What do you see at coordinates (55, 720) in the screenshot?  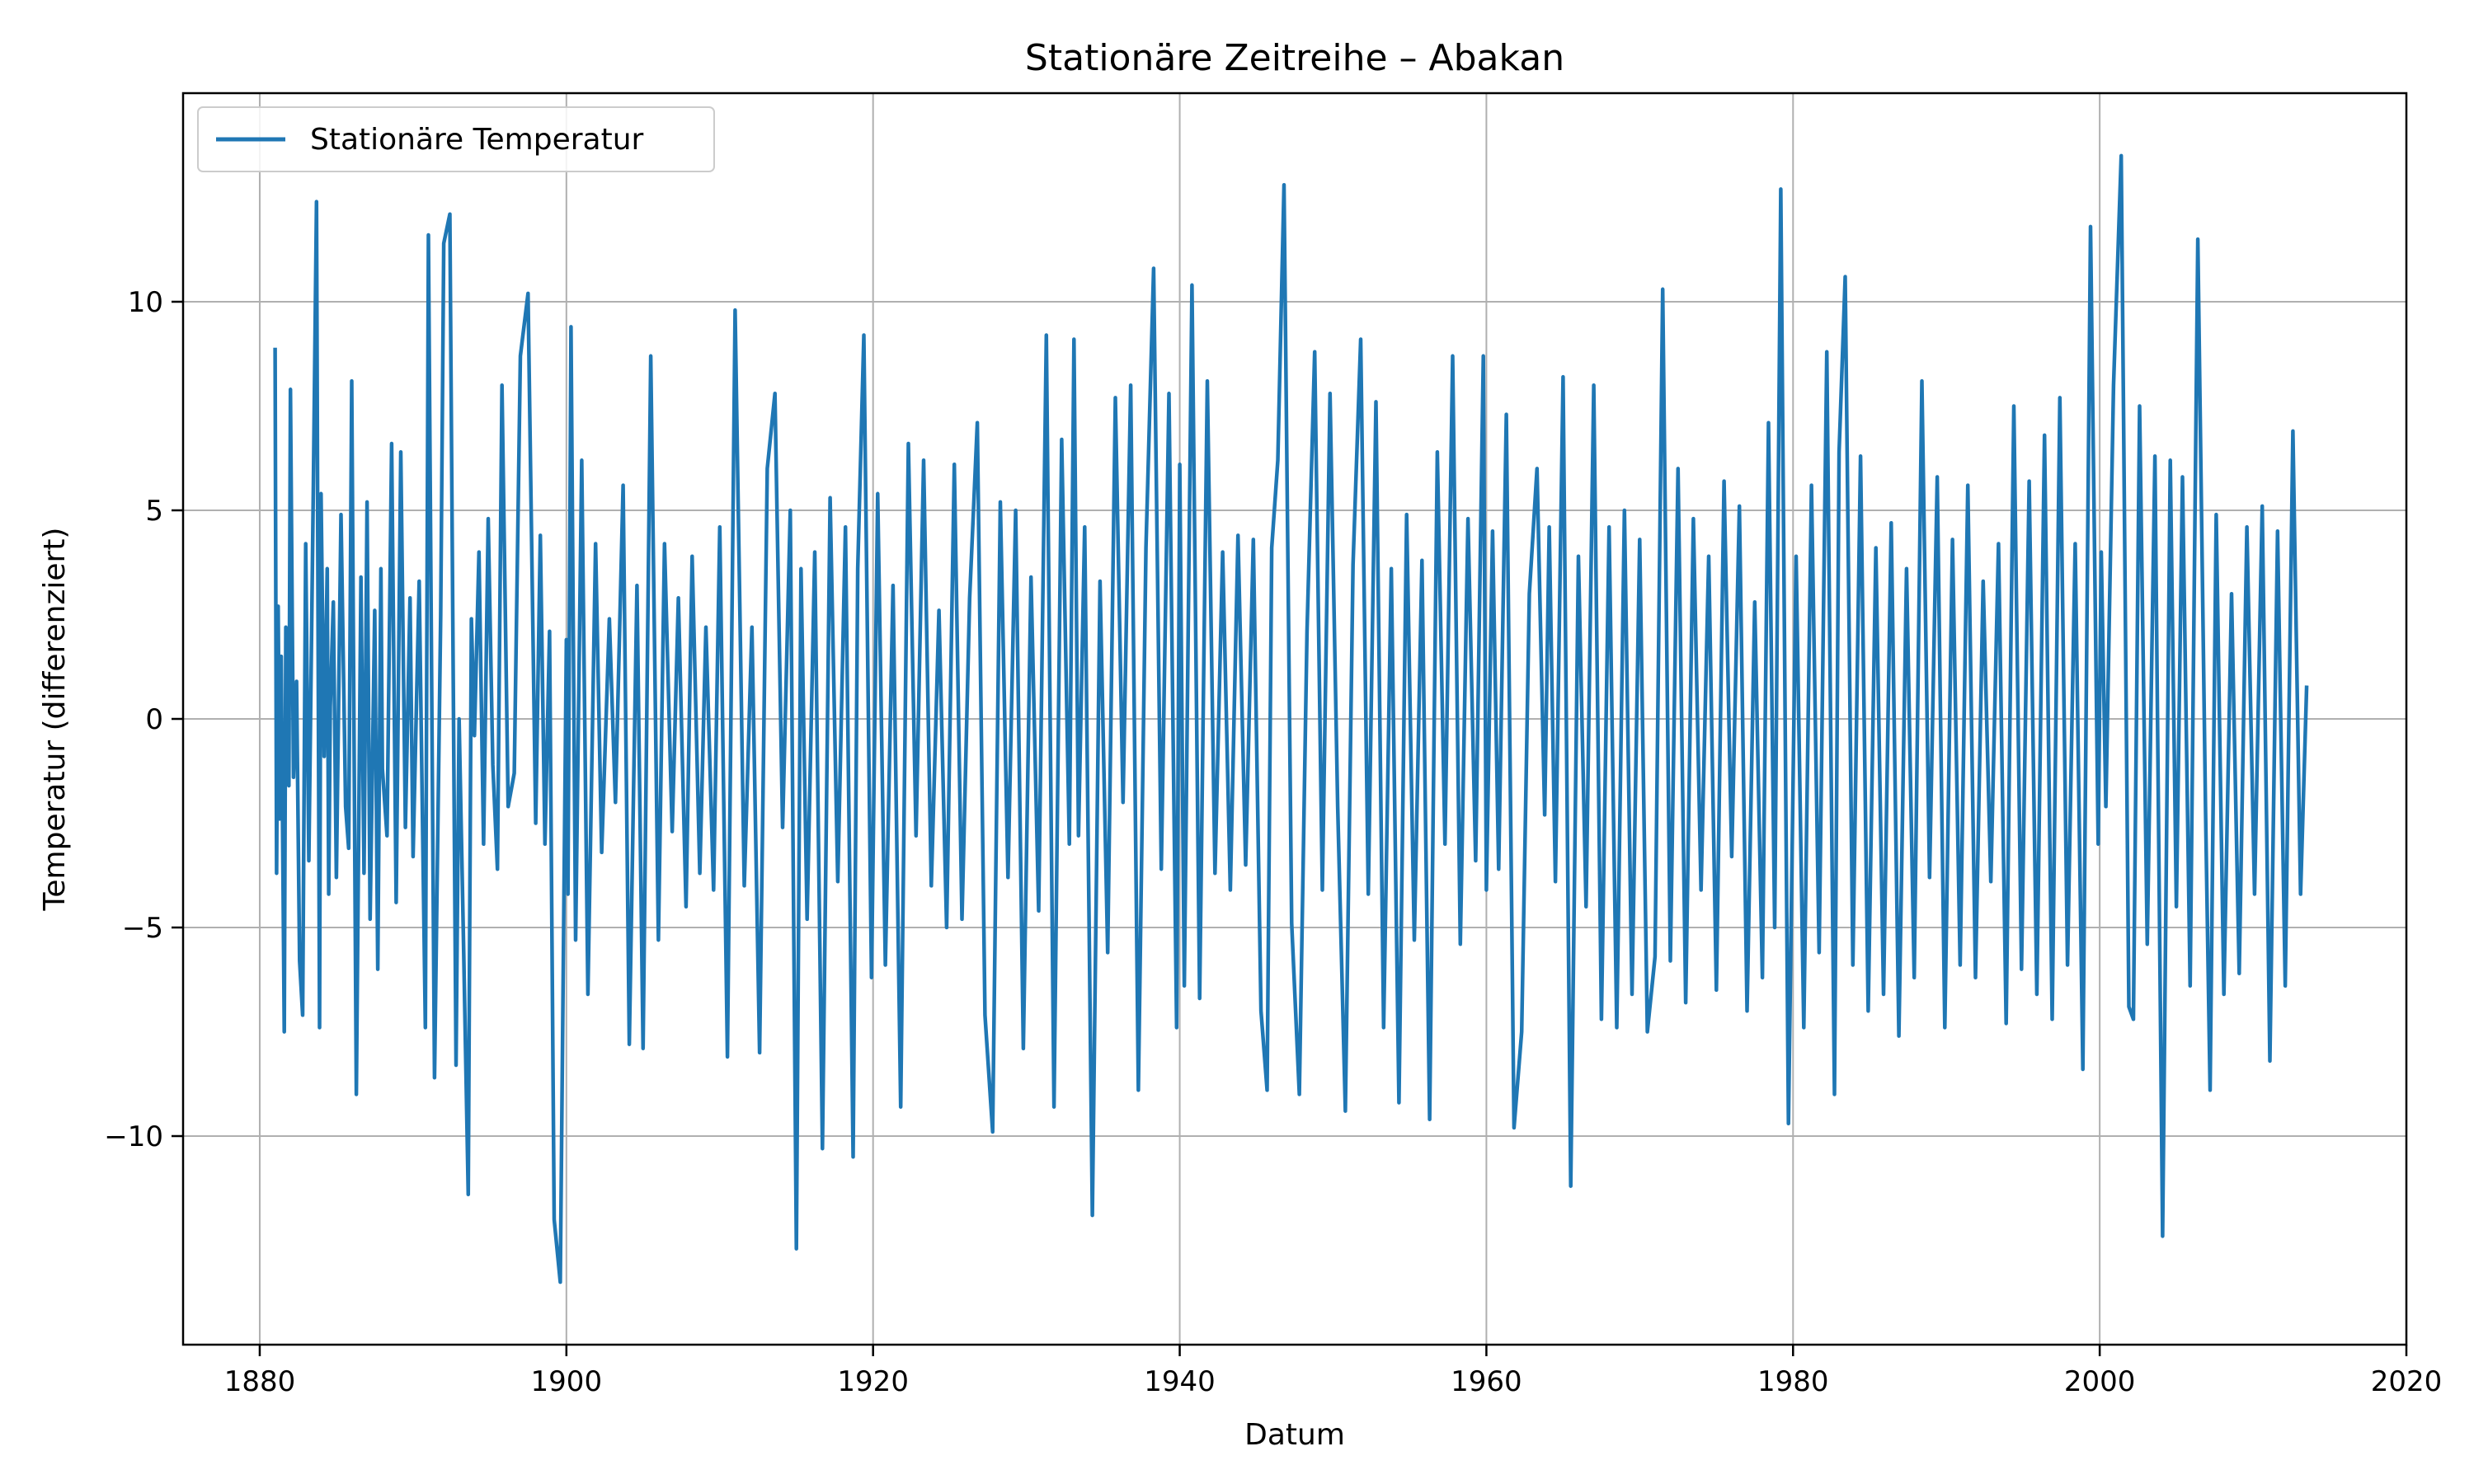 I see `y-axis-label: Temperatur (differenziert)` at bounding box center [55, 720].